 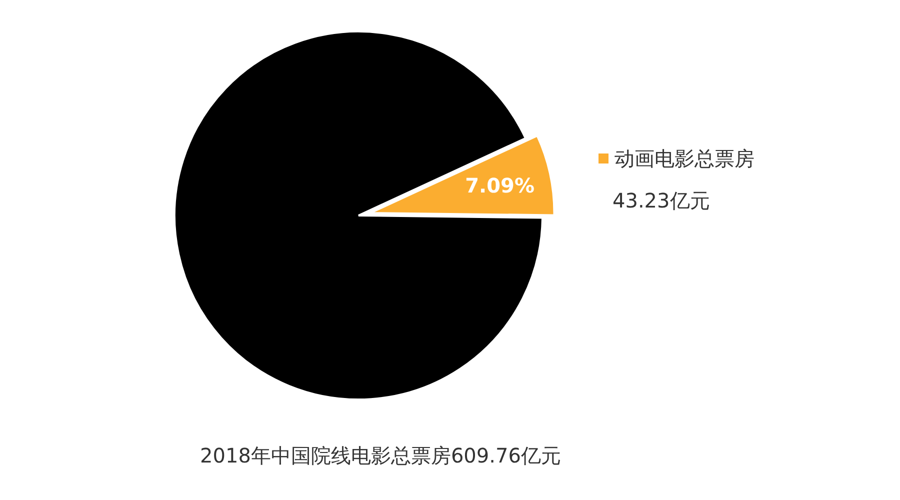 What do you see at coordinates (499, 185) in the screenshot?
I see `data-label: 7.09%` at bounding box center [499, 185].